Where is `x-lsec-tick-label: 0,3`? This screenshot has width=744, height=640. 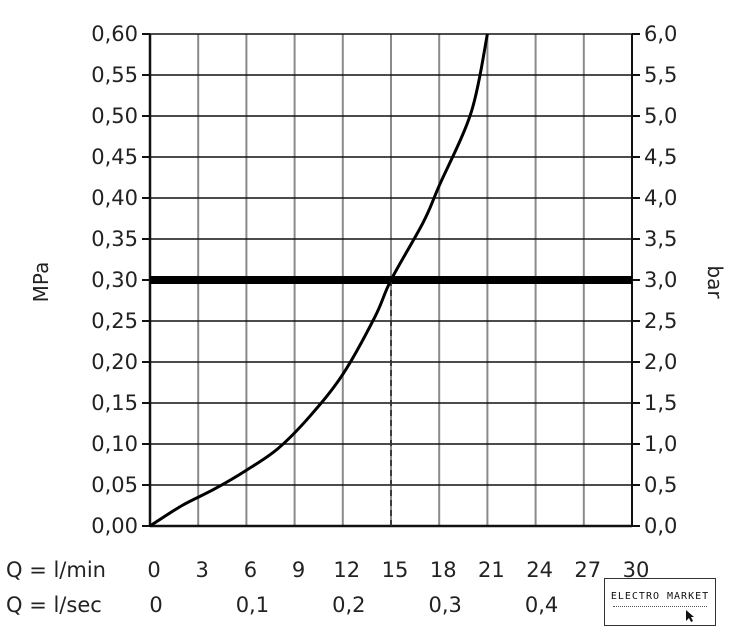 x-lsec-tick-label: 0,3 is located at coordinates (444, 605).